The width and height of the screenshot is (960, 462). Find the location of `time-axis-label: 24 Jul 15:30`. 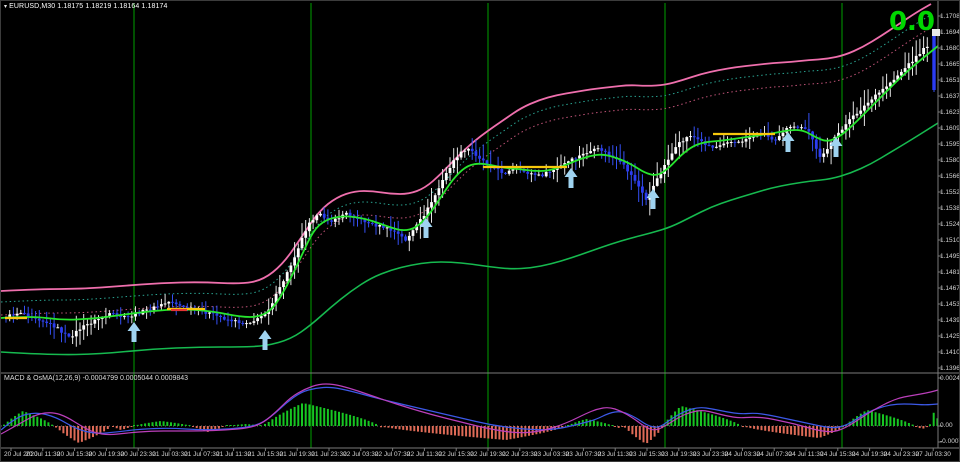

time-axis-label: 24 Jul 15:30 is located at coordinates (838, 454).